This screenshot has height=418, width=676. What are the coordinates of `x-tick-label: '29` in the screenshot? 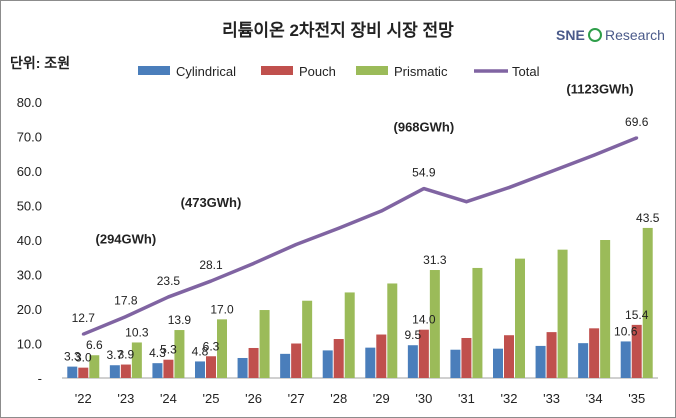 It's located at (381, 398).